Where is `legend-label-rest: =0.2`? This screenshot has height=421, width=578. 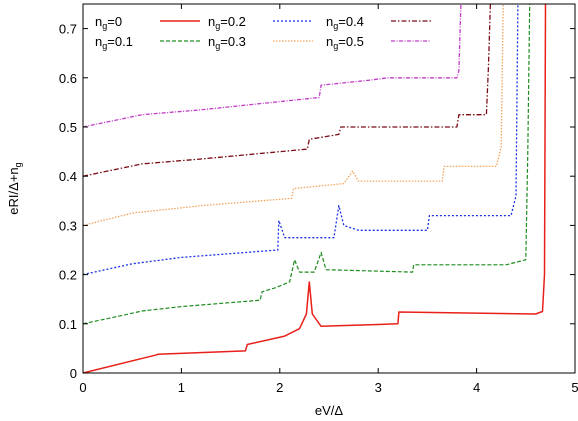 legend-label-rest: =0.2 is located at coordinates (233, 21).